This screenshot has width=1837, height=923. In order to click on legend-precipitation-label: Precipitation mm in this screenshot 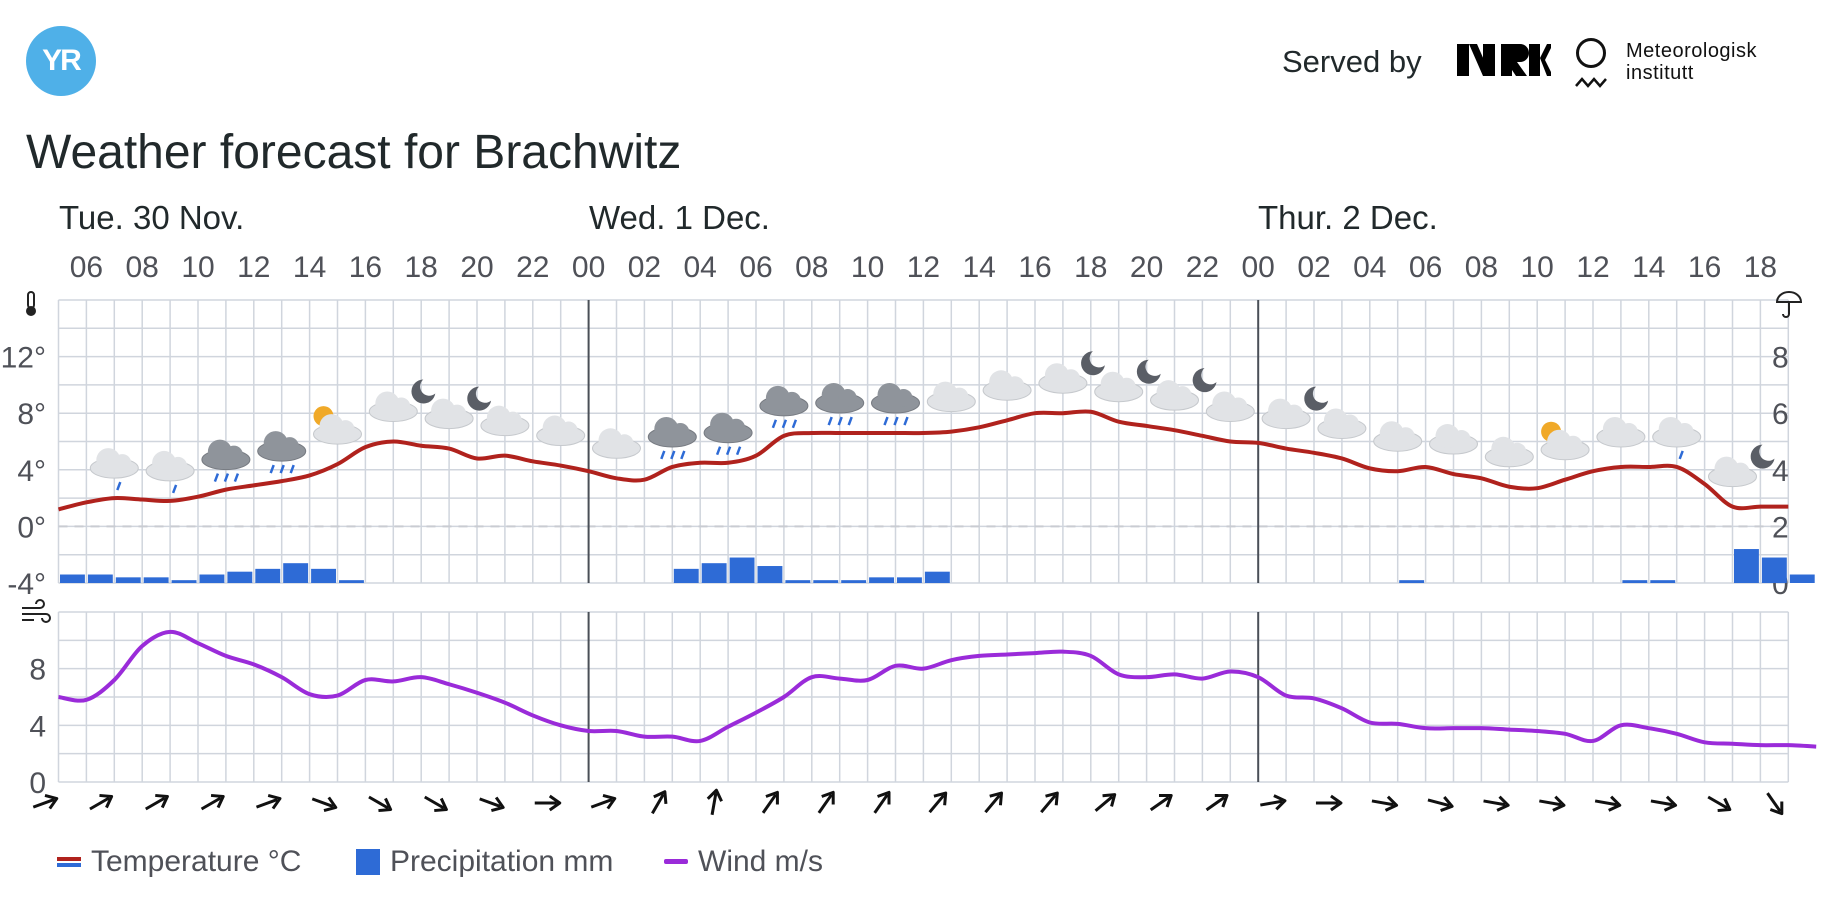, I will do `click(502, 861)`.